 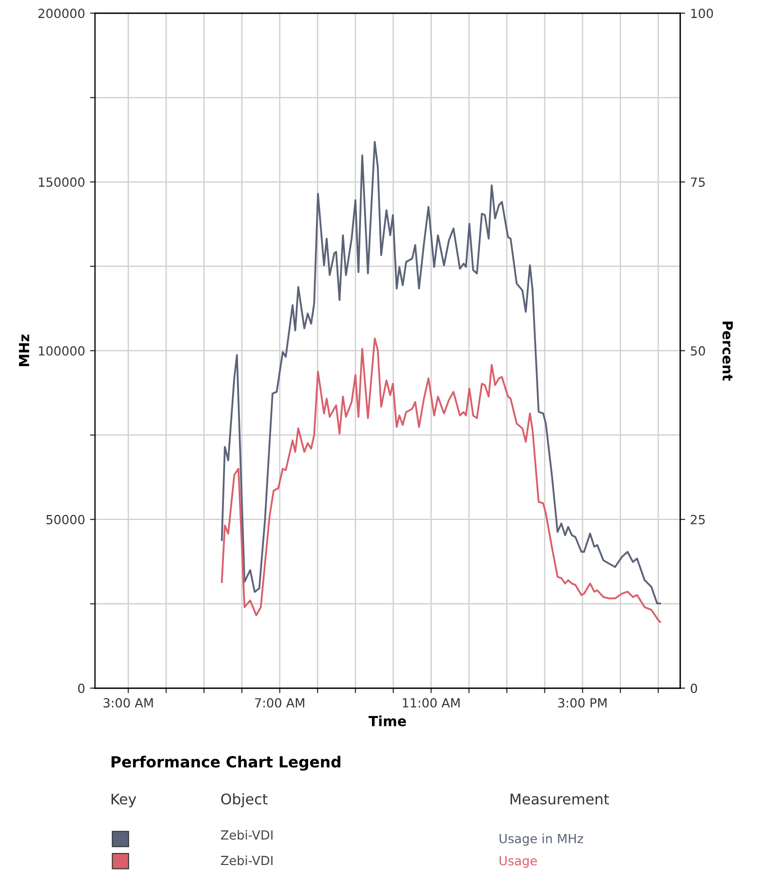 I want to click on text: Usage in MHz, so click(x=542, y=840).